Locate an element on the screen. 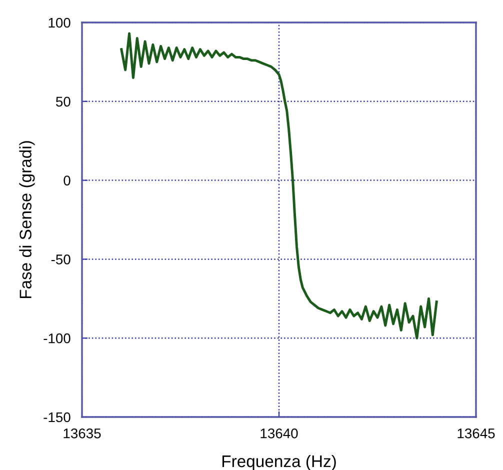 The width and height of the screenshot is (503, 470). y-axis-title: Fase di Sense (gradi) is located at coordinates (27, 219).